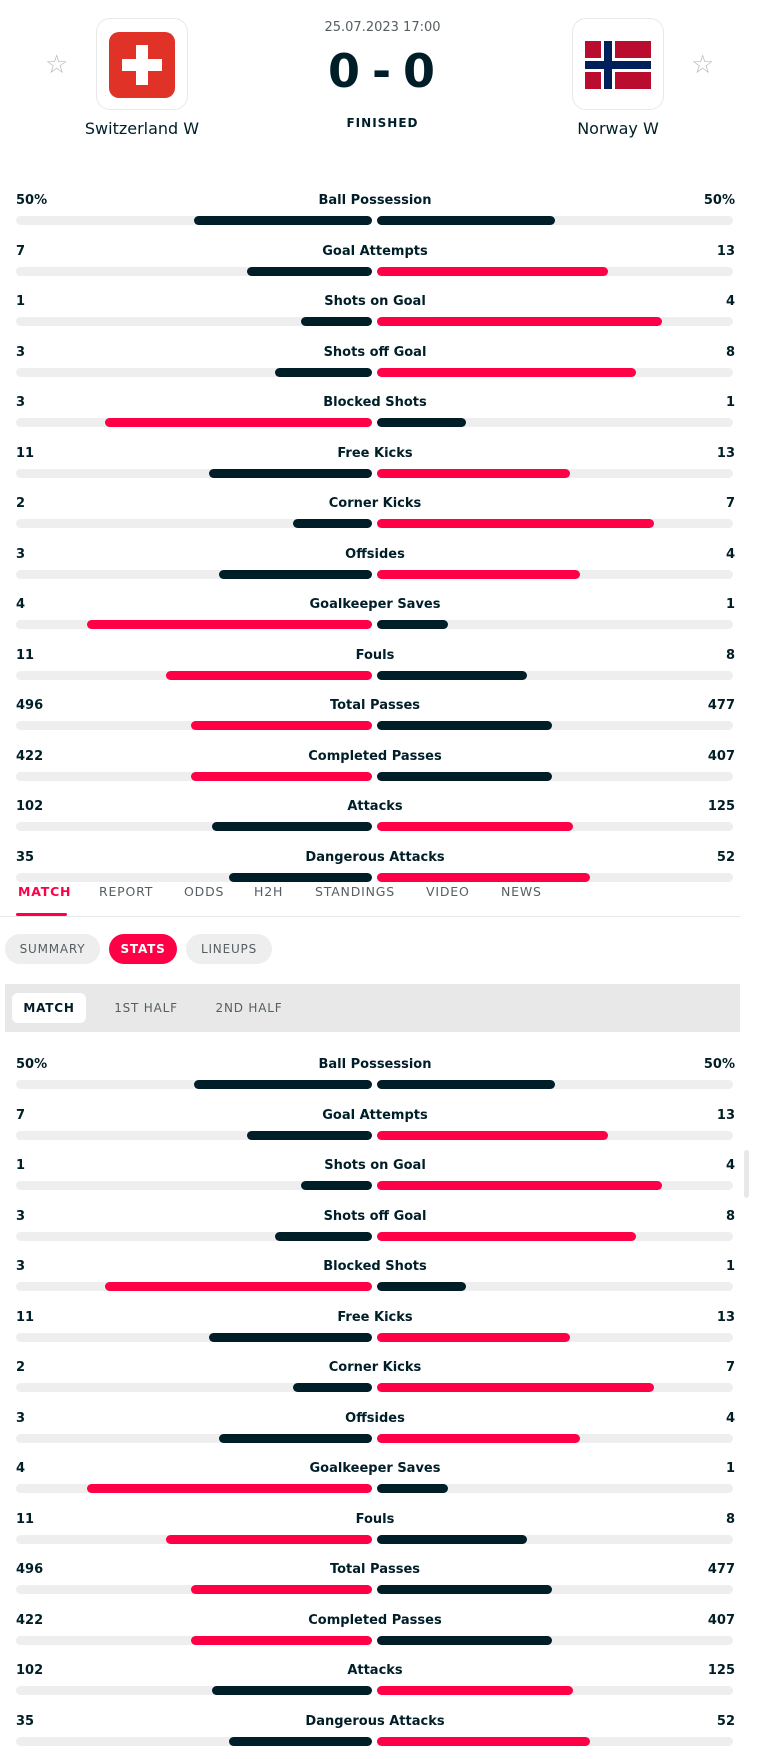 The width and height of the screenshot is (765, 1759). I want to click on period-selector: MATCH 1ST HALF 2ND HALF, so click(372, 1008).